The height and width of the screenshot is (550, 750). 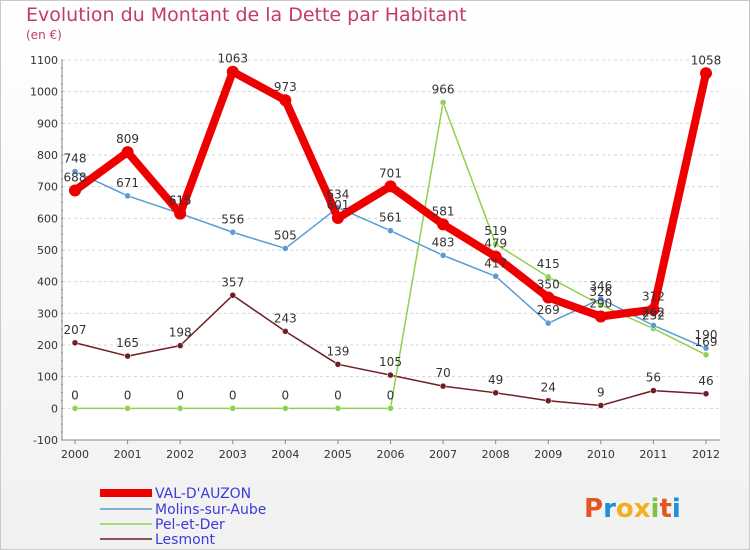 I want to click on logo-letter: r, so click(x=609, y=509).